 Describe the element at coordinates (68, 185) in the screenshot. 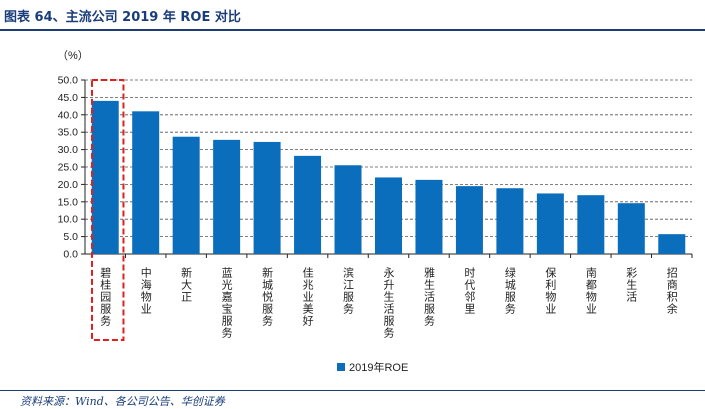

I see `y-tick-label: 20.0` at that location.